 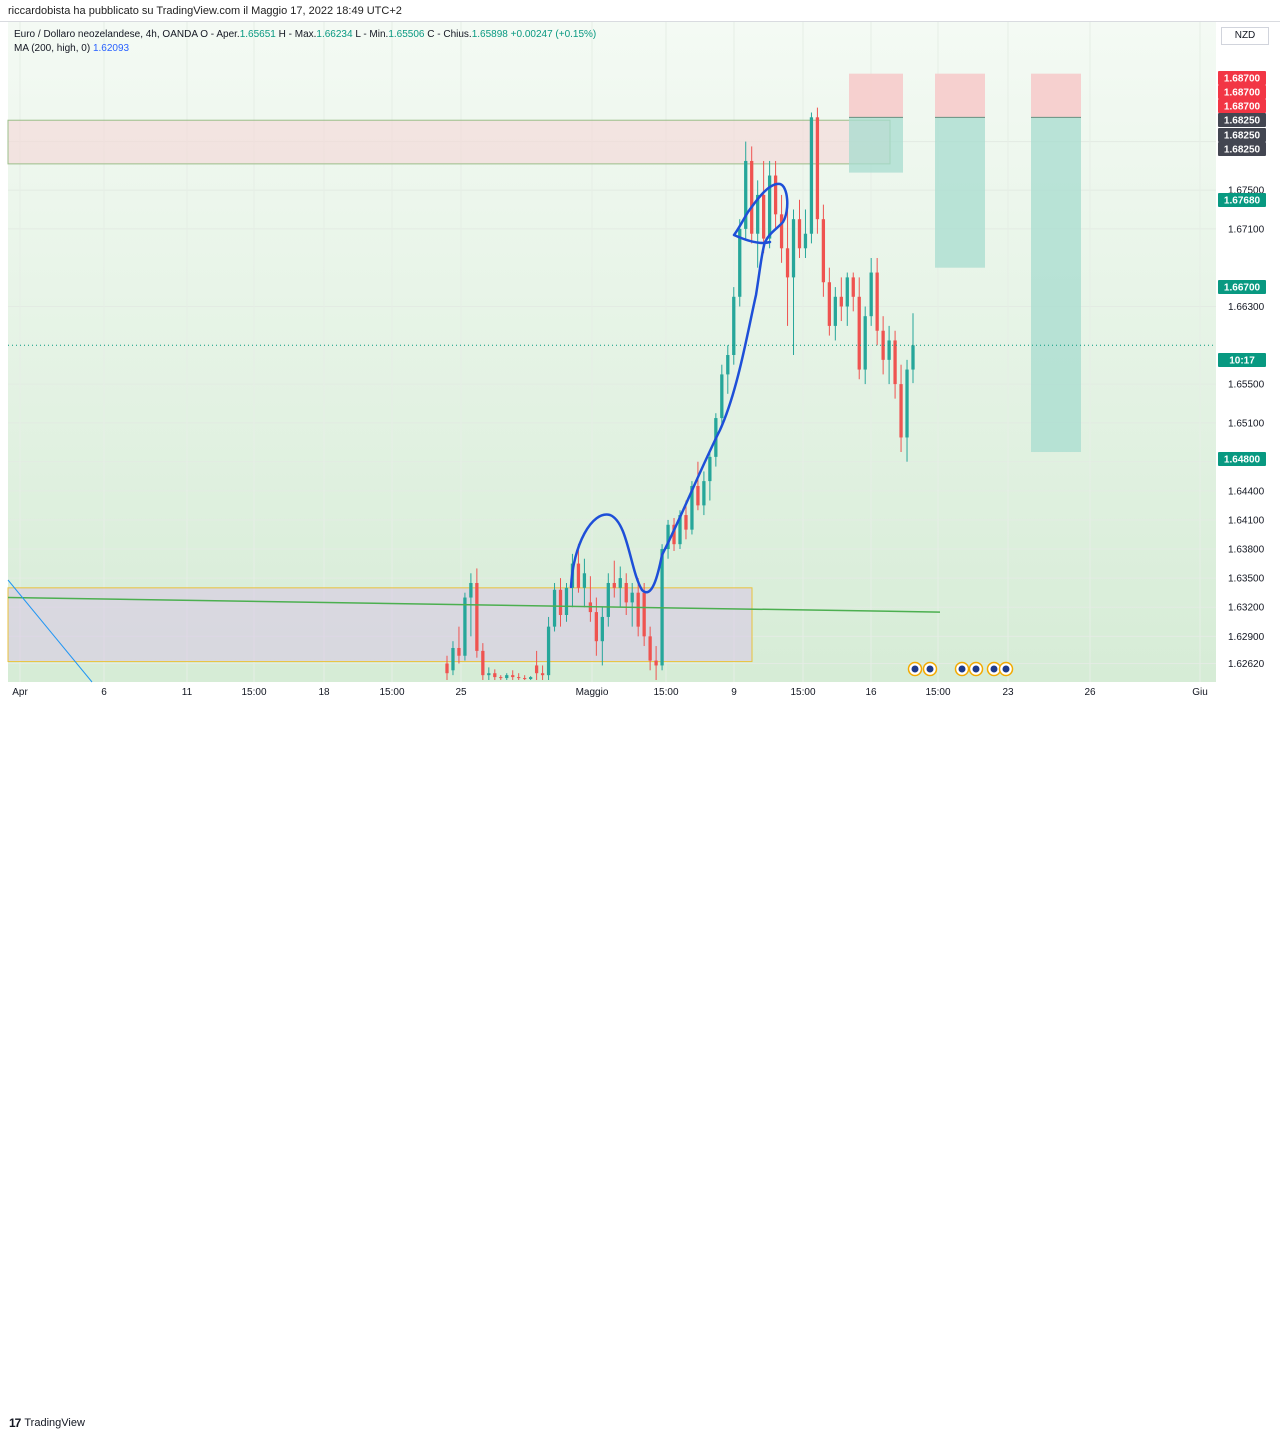 I want to click on candles, so click(x=680, y=393).